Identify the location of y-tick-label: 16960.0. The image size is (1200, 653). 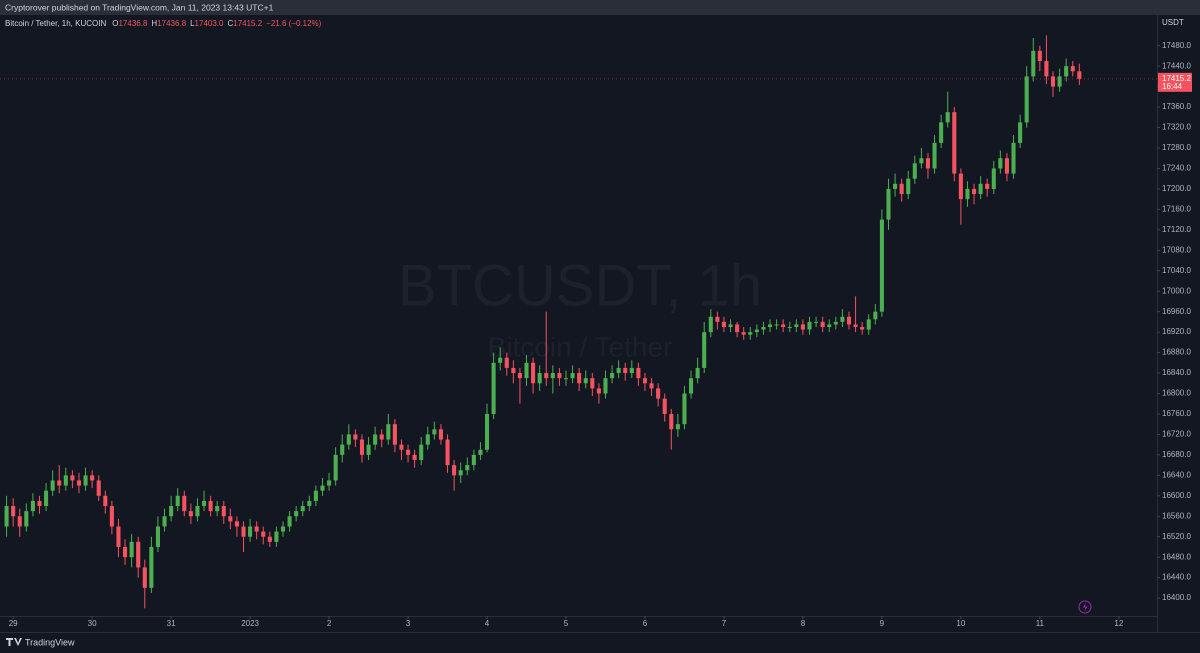
(1176, 311).